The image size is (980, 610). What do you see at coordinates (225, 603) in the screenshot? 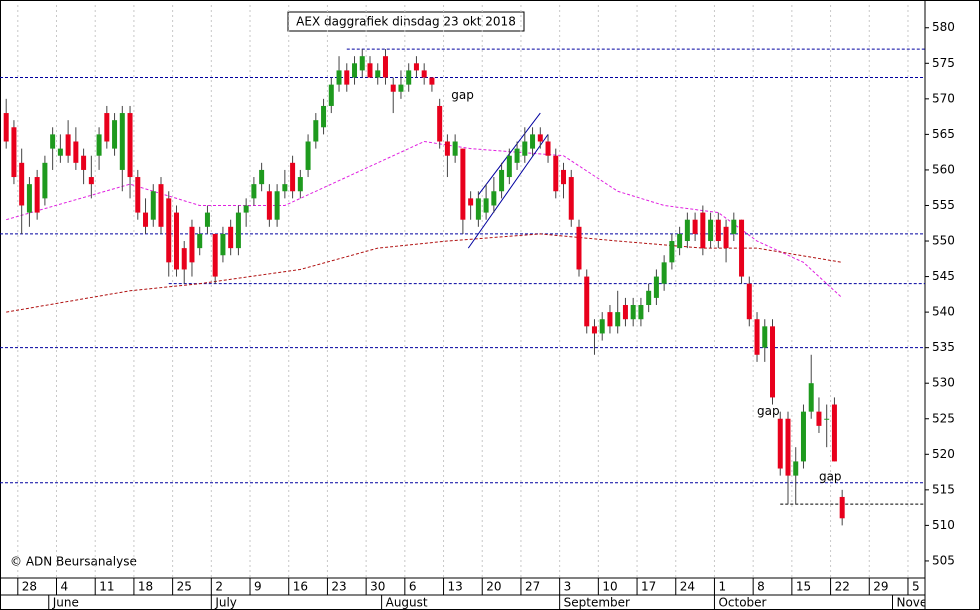
I see `month-label: July` at bounding box center [225, 603].